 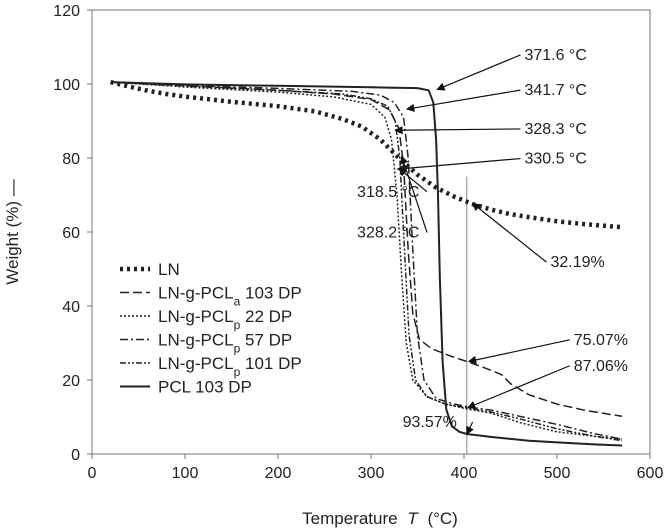 What do you see at coordinates (230, 296) in the screenshot?
I see `legend-label: LN-g-PCLa 103 DP` at bounding box center [230, 296].